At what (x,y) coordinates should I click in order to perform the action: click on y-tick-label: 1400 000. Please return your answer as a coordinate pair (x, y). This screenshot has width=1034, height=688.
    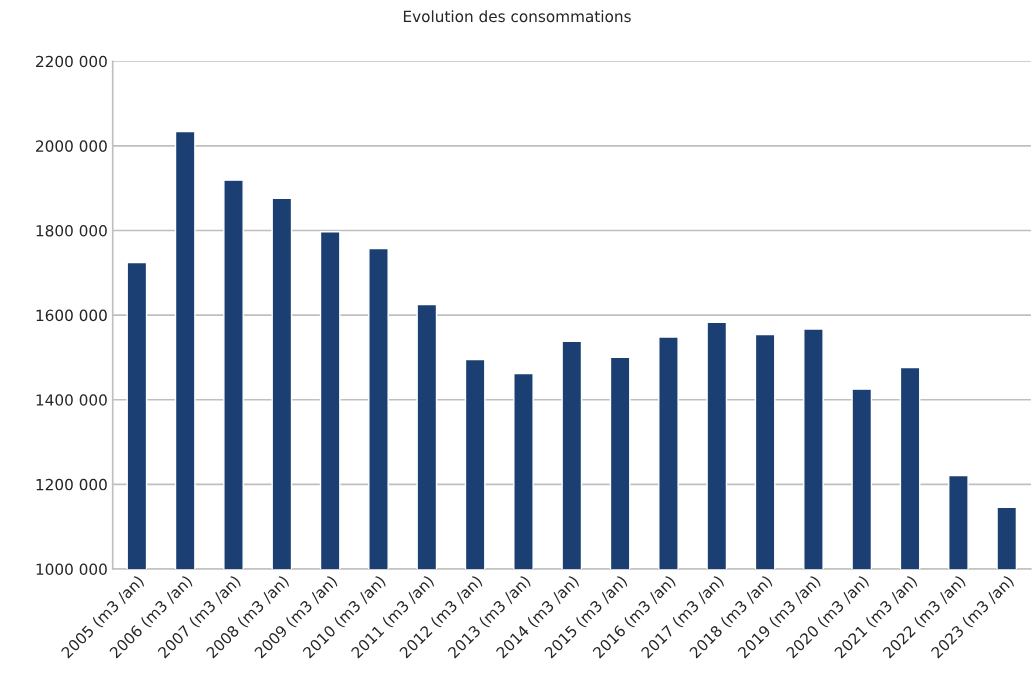
    Looking at the image, I should click on (71, 400).